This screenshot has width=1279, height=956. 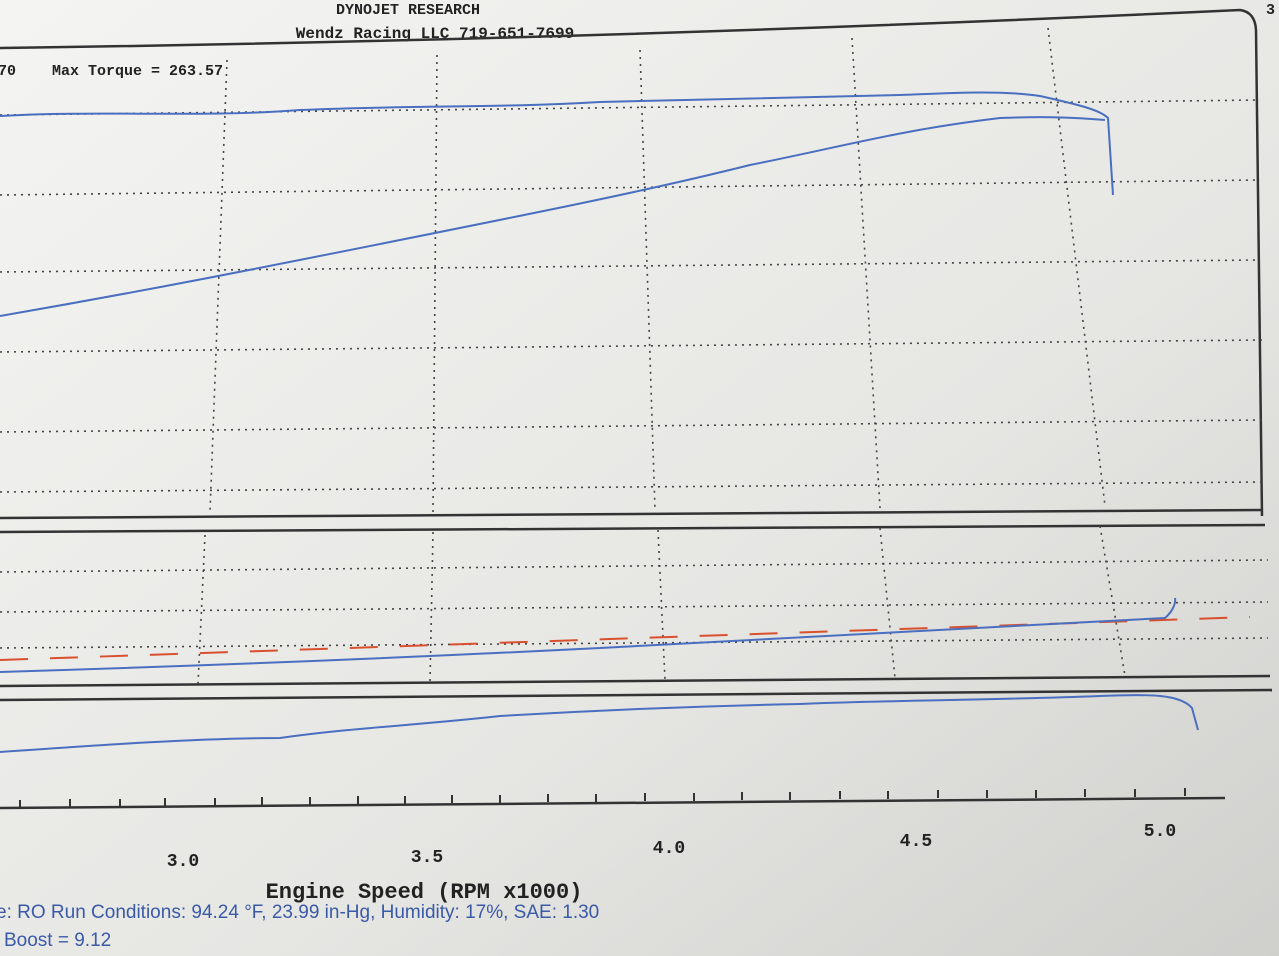 What do you see at coordinates (183, 862) in the screenshot?
I see `x-tick-label: 3.0` at bounding box center [183, 862].